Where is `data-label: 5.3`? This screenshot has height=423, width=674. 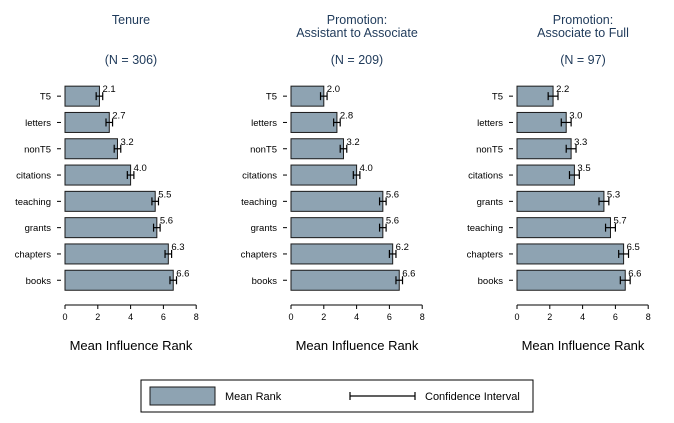 data-label: 5.3 is located at coordinates (613, 194).